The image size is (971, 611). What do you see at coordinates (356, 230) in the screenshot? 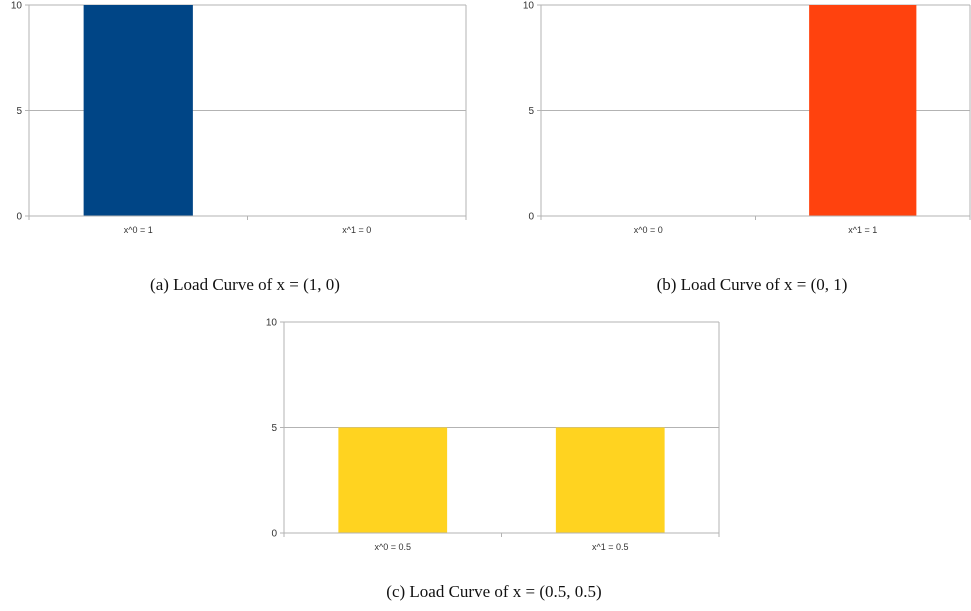
I see `x-tick-label: x^1 = 0` at bounding box center [356, 230].